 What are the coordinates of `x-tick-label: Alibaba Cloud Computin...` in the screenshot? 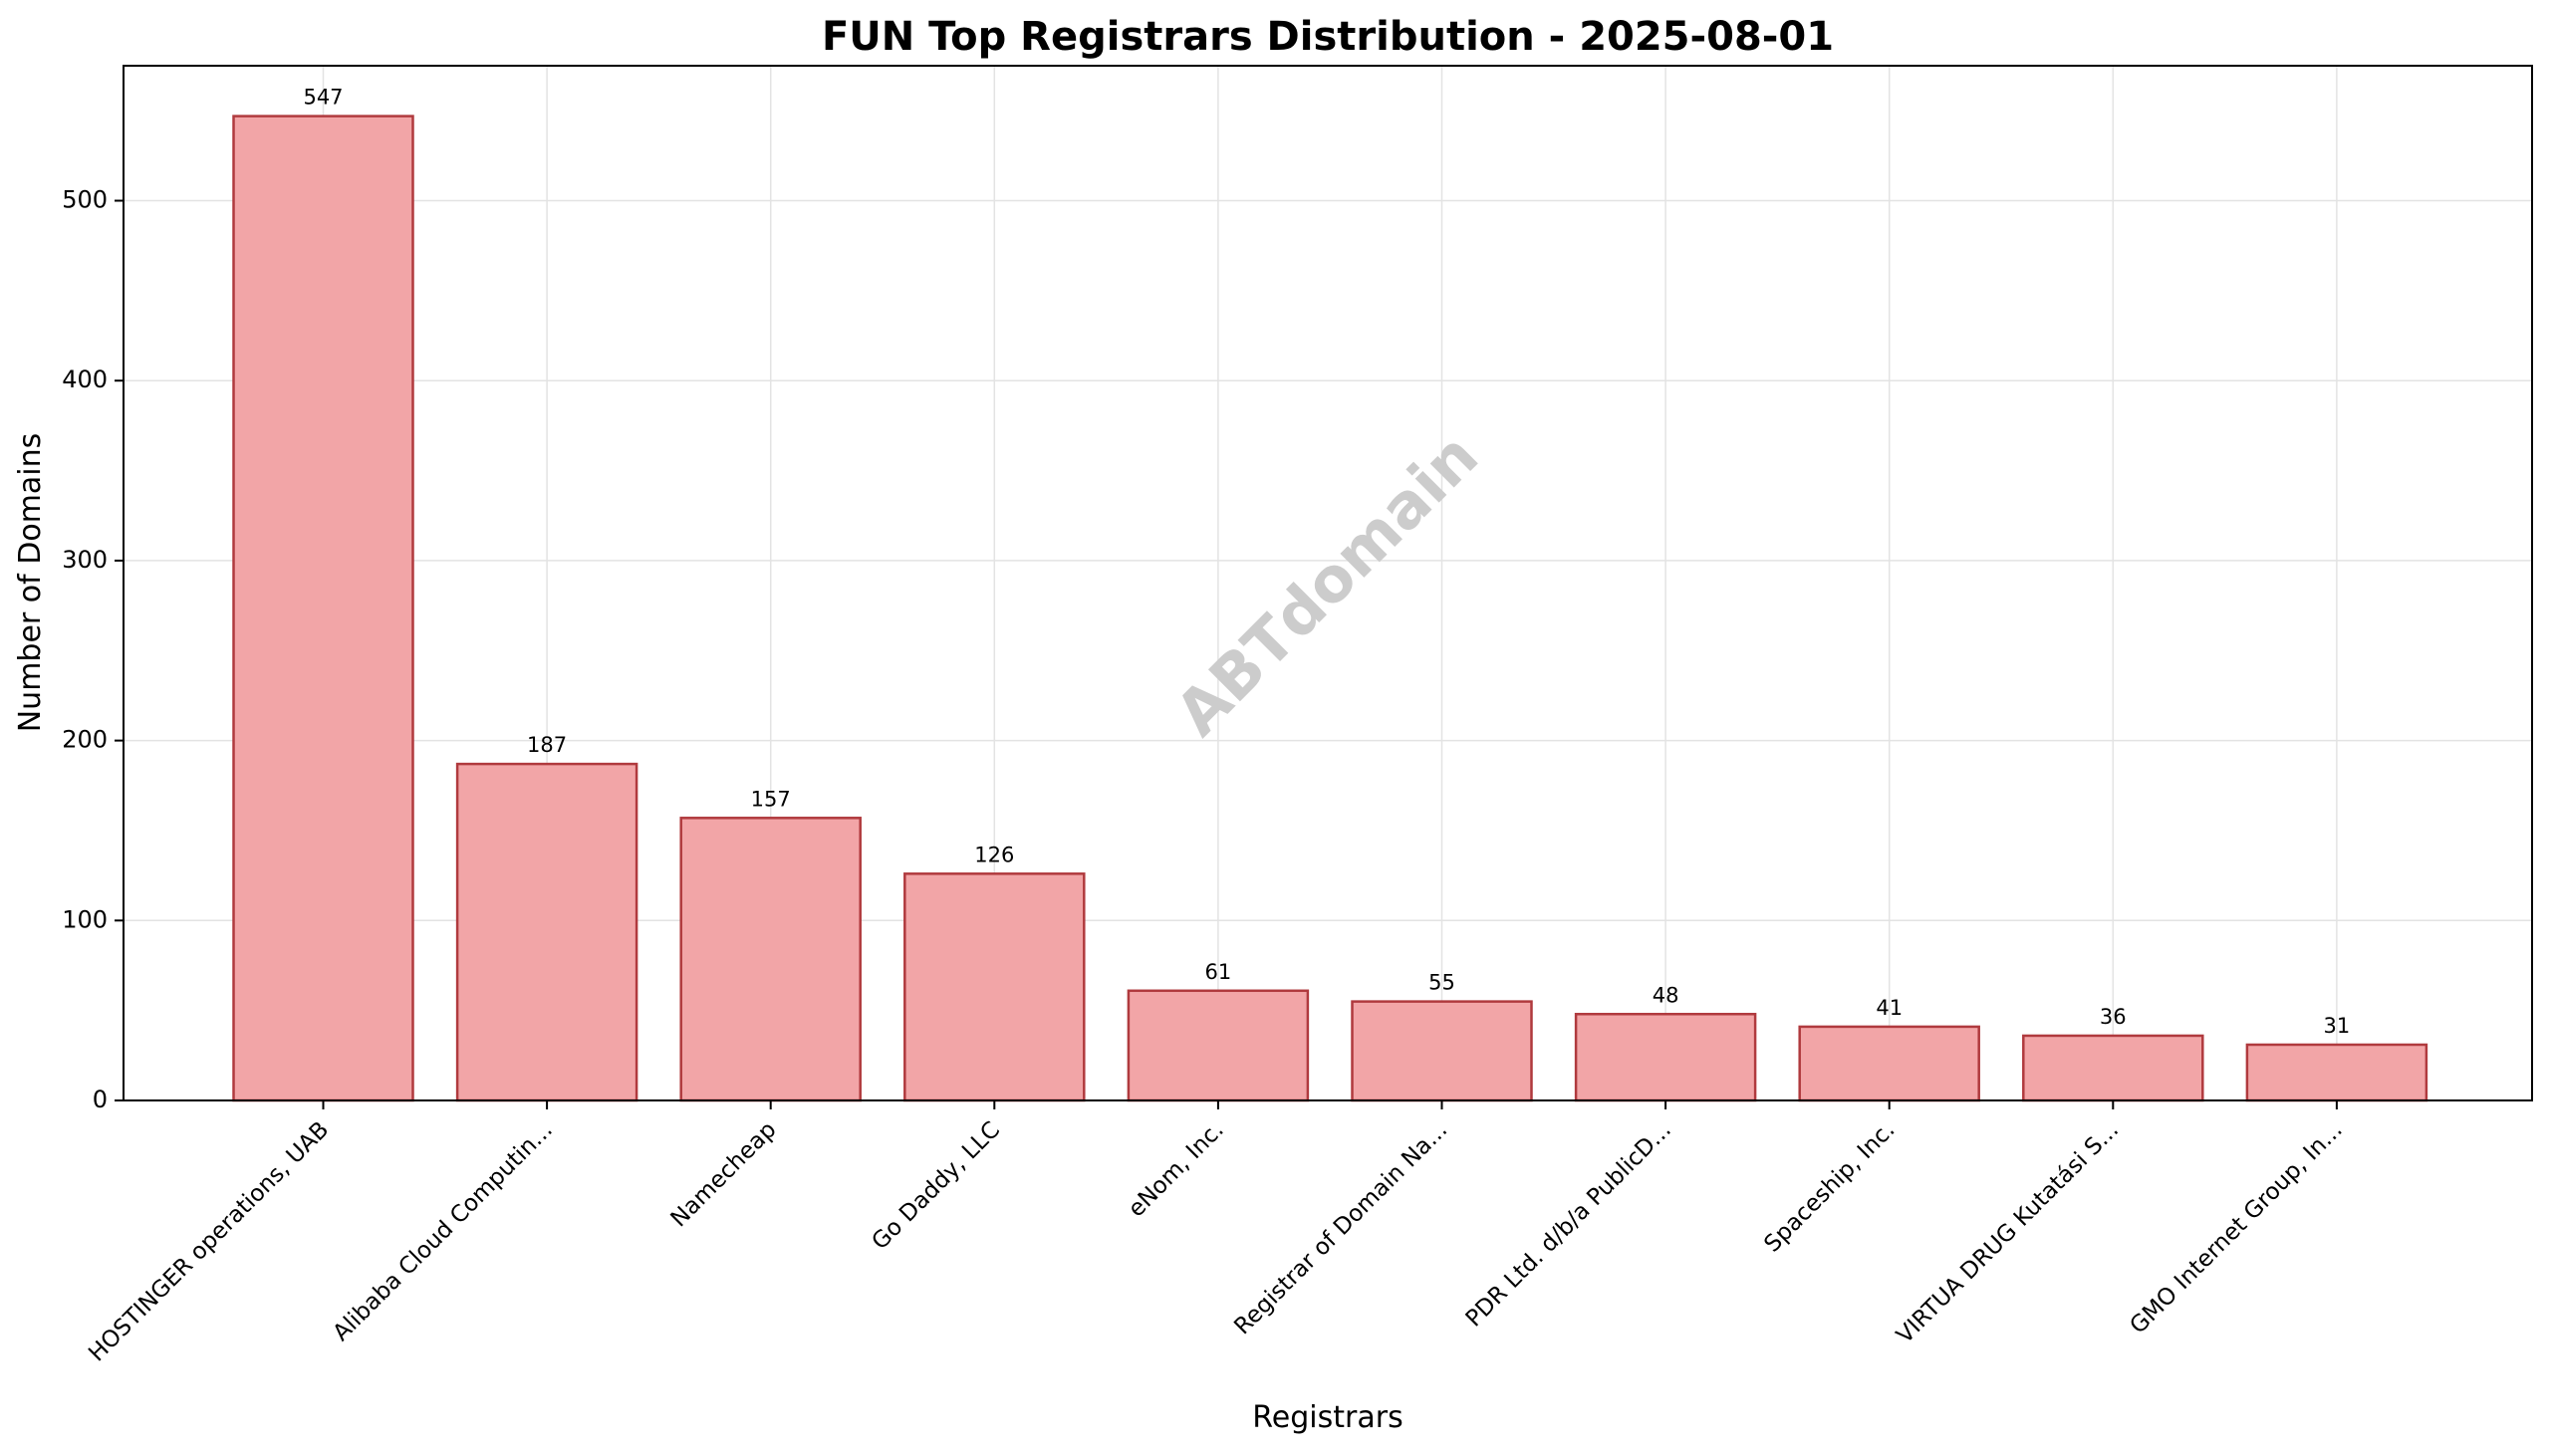 It's located at (443, 1230).